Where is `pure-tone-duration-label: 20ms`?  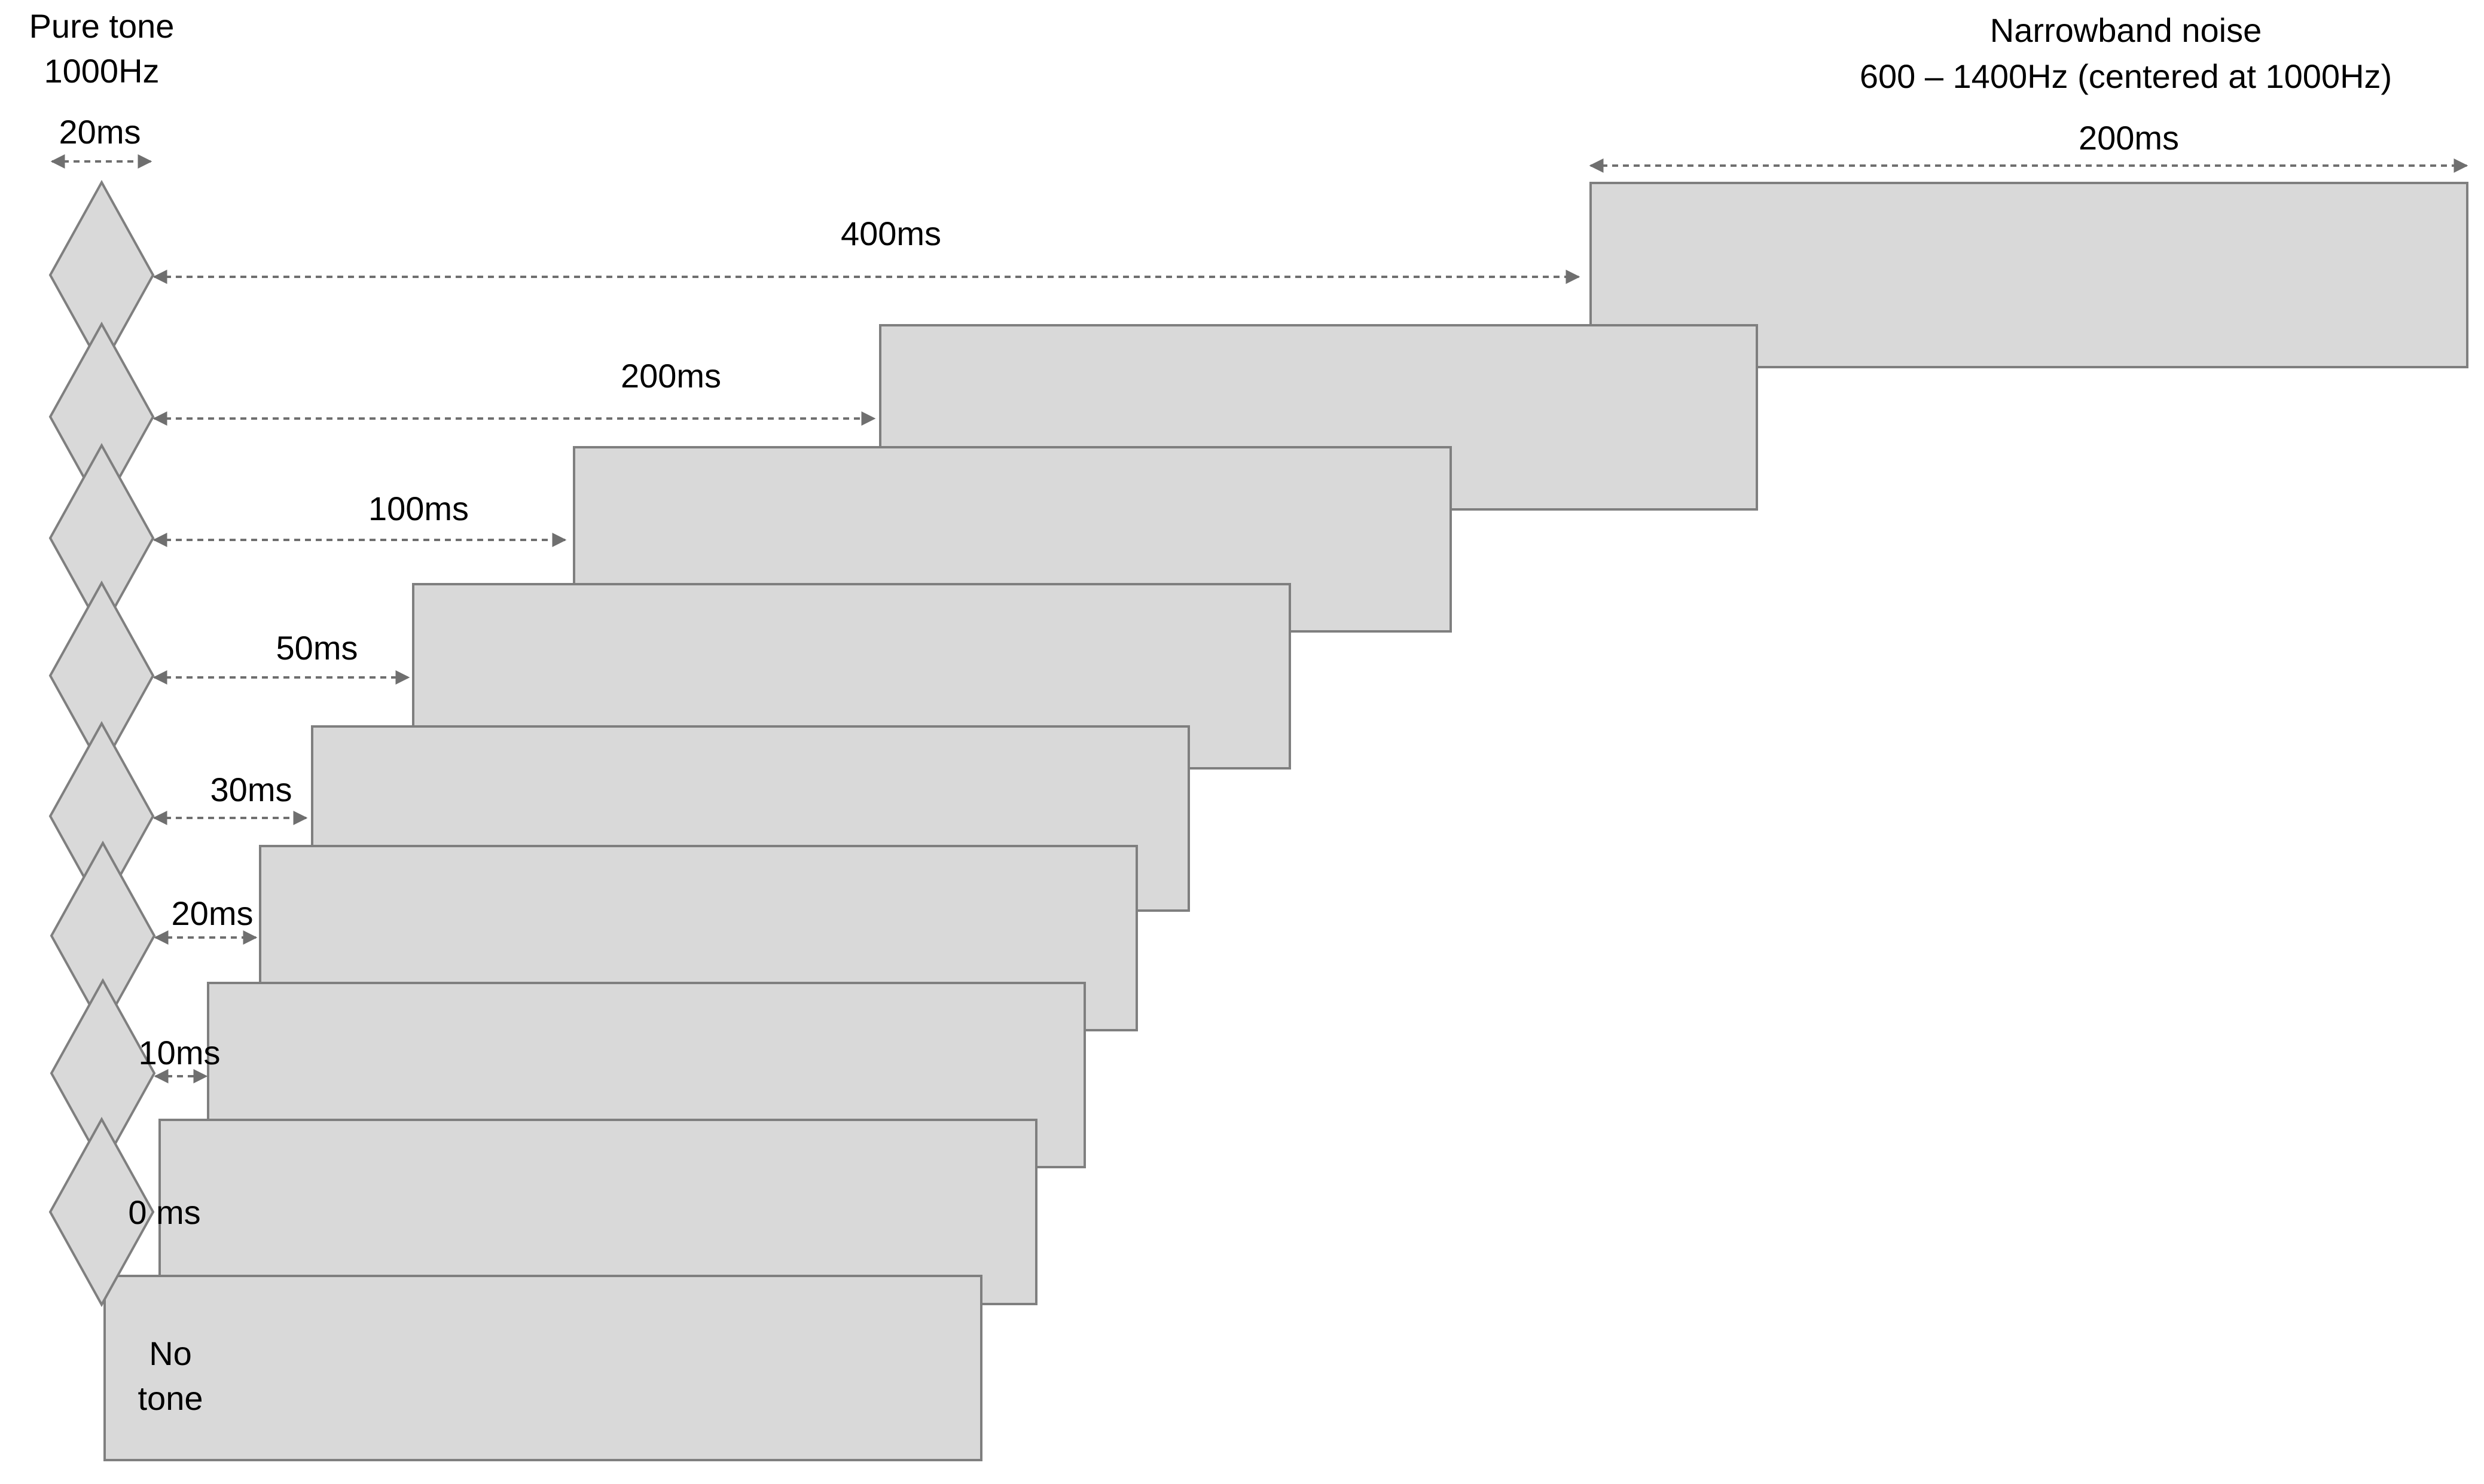
pure-tone-duration-label: 20ms is located at coordinates (100, 132).